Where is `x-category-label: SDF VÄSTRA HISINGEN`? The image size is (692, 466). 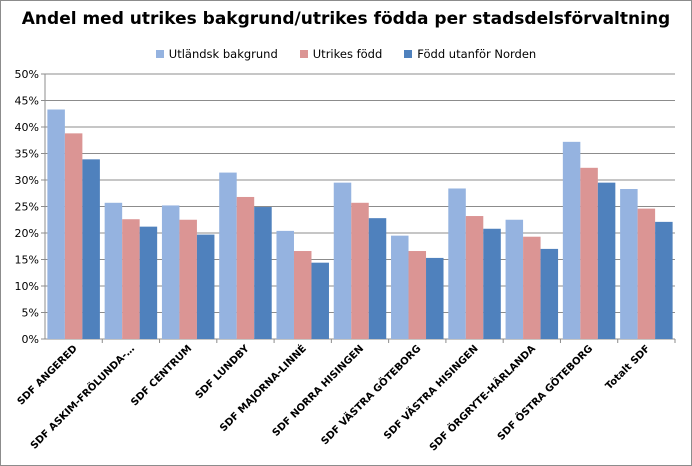 x-category-label: SDF VÄSTRA HISINGEN is located at coordinates (430, 391).